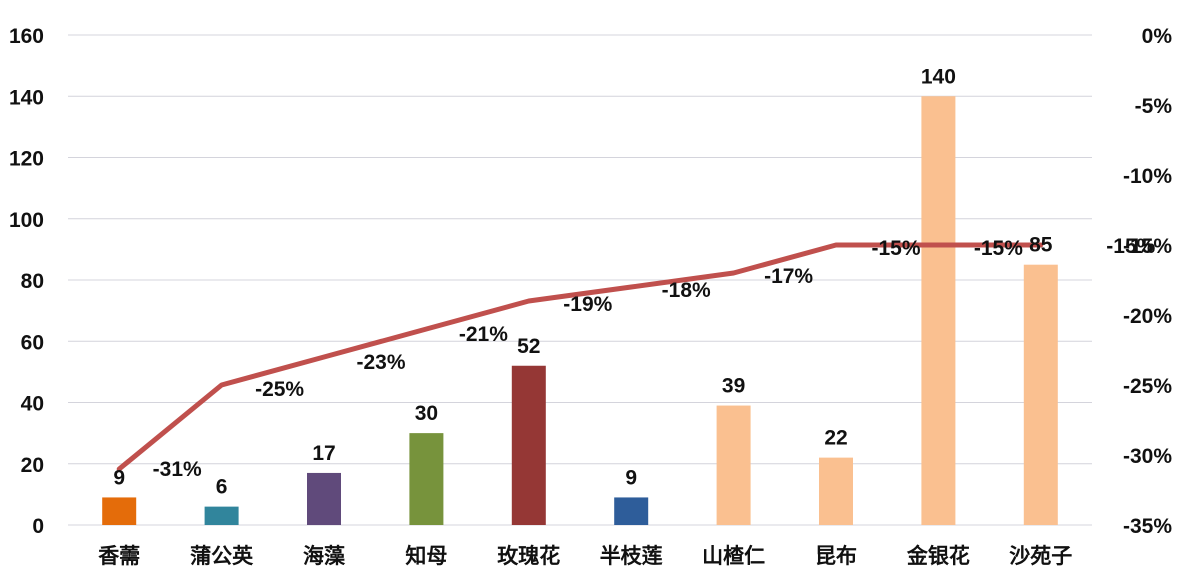 This screenshot has width=1194, height=582. Describe the element at coordinates (836, 556) in the screenshot. I see `category-label: 昆布` at that location.